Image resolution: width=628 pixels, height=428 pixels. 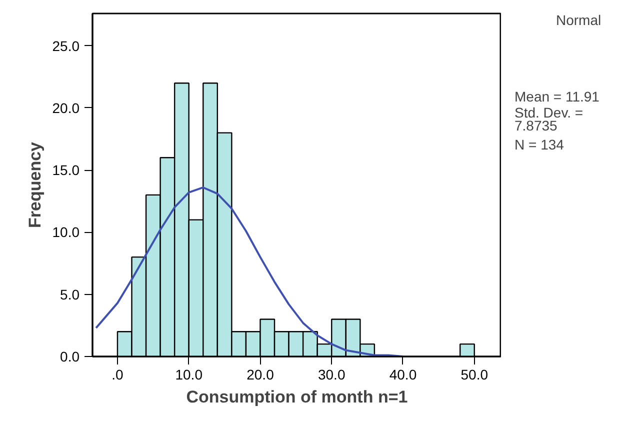 I want to click on text: N = 134, so click(x=539, y=144).